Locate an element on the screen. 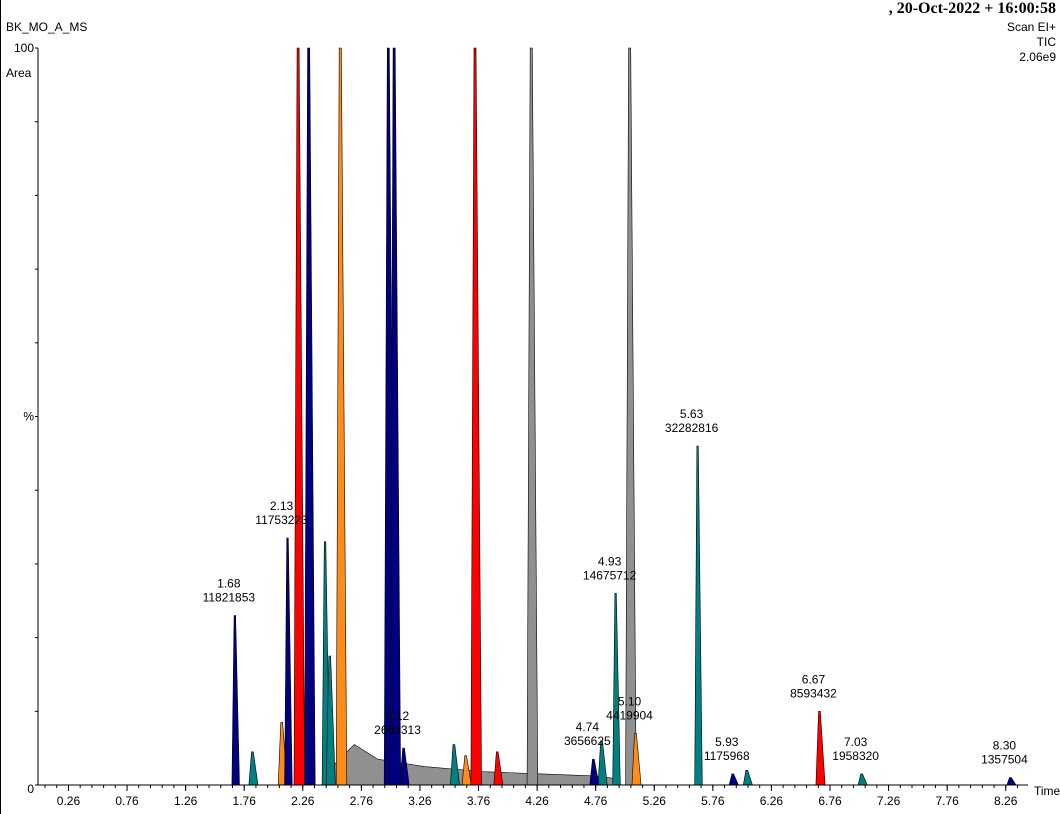 This screenshot has width=1060, height=814. peak-labeled-2.13 is located at coordinates (288, 661).